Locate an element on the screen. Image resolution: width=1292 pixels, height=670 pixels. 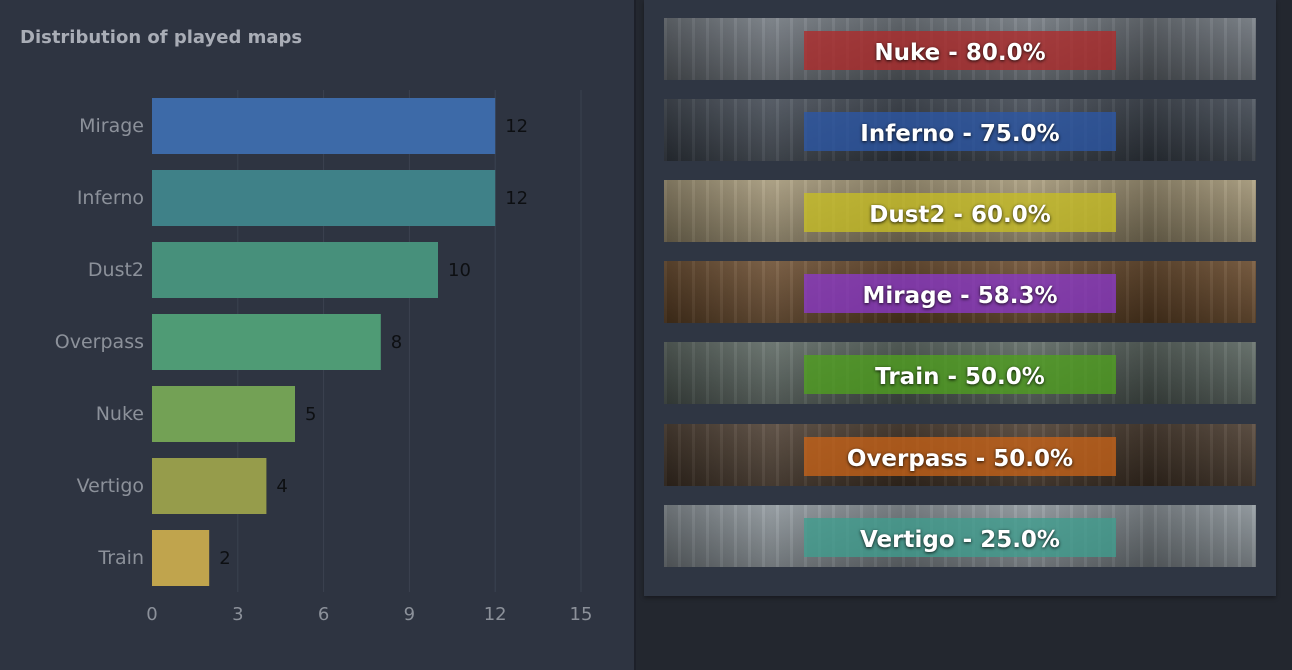
win-rate-label: Vertigo - 25.0% is located at coordinates (960, 540).